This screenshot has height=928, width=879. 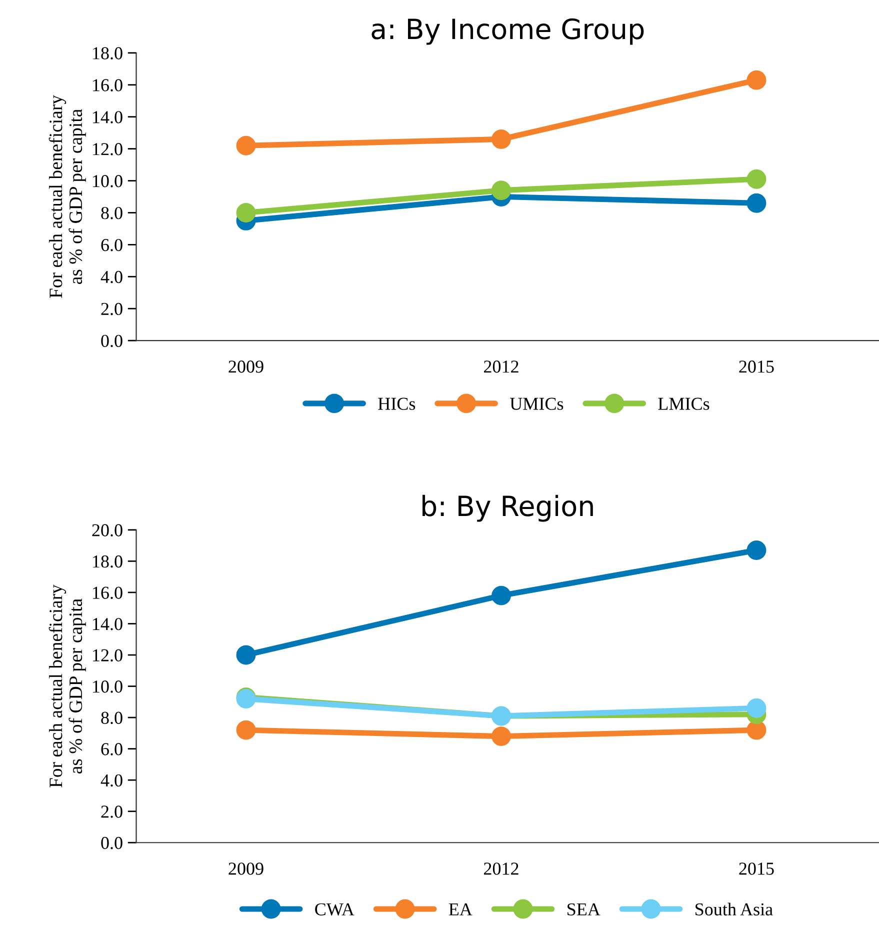 What do you see at coordinates (107, 530) in the screenshot?
I see `y-tick-label: 20.0` at bounding box center [107, 530].